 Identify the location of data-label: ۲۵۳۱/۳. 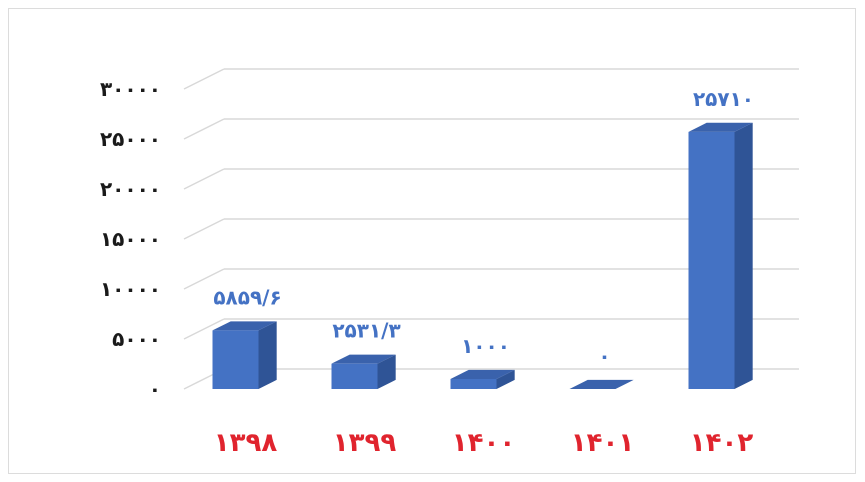
(366, 331).